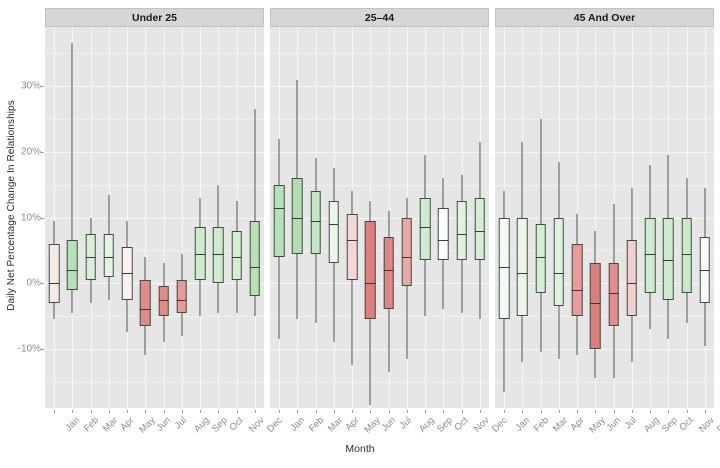  What do you see at coordinates (154, 17) in the screenshot?
I see `facet-strip-label: Under 25` at bounding box center [154, 17].